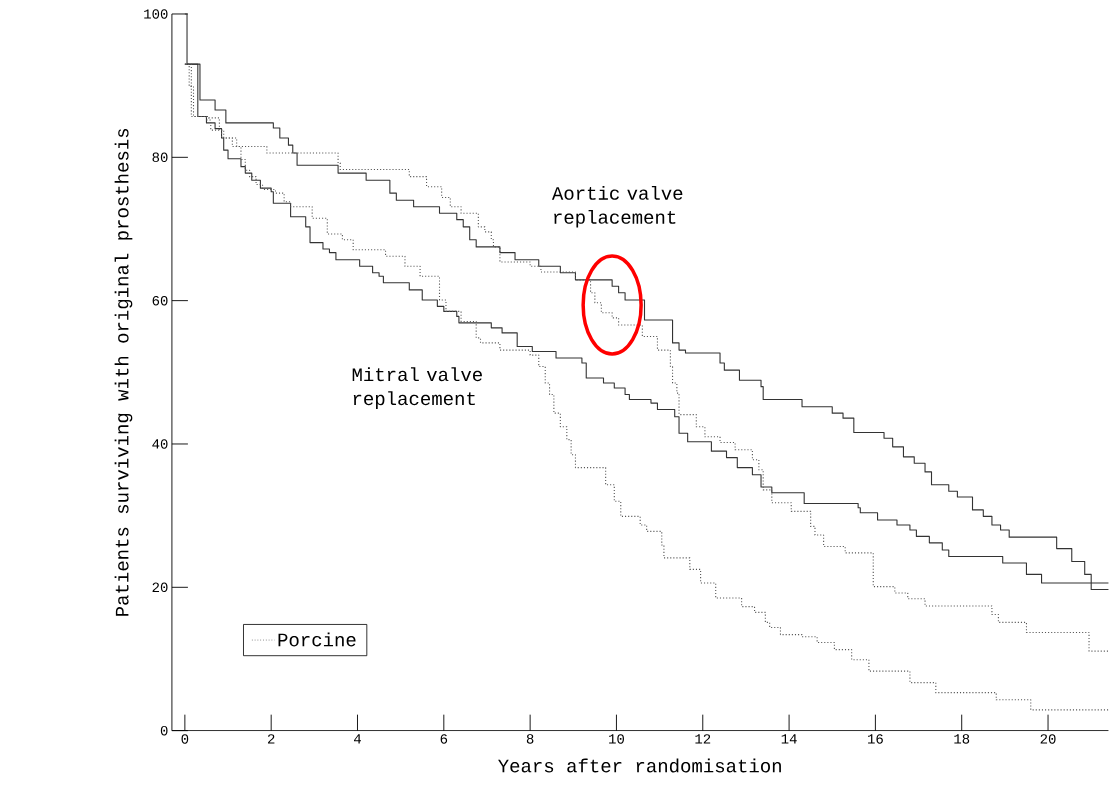  What do you see at coordinates (160, 444) in the screenshot?
I see `y-tick-label: 40` at bounding box center [160, 444].